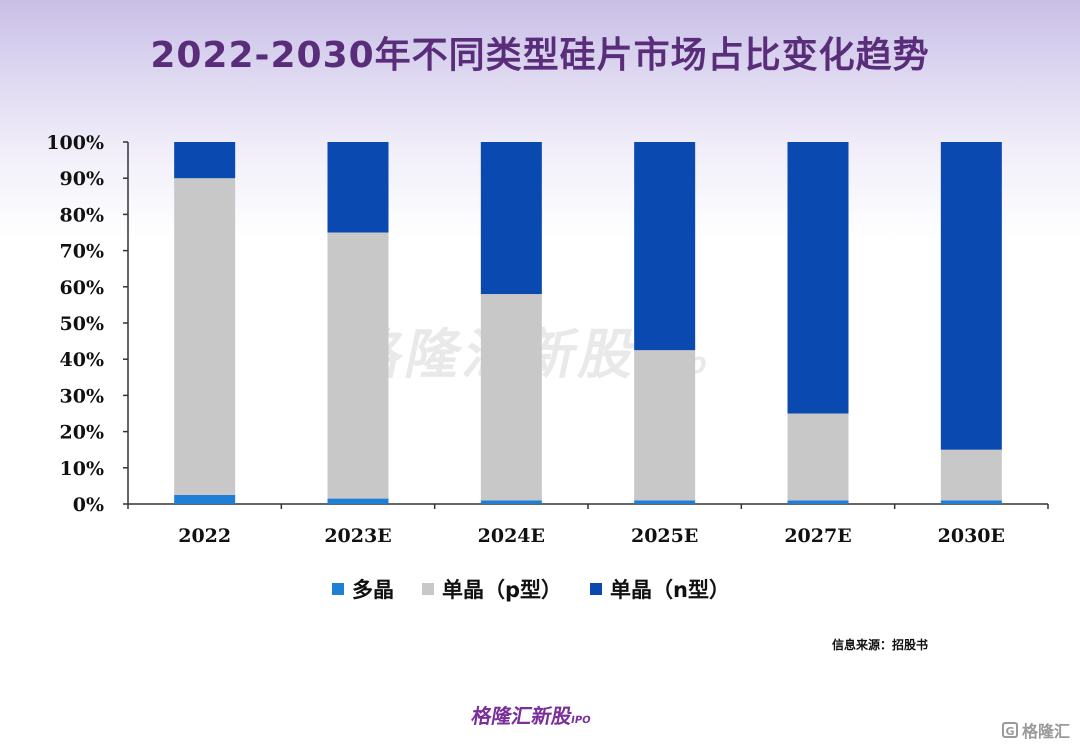  I want to click on x-tick-label: 2027E, so click(817, 536).